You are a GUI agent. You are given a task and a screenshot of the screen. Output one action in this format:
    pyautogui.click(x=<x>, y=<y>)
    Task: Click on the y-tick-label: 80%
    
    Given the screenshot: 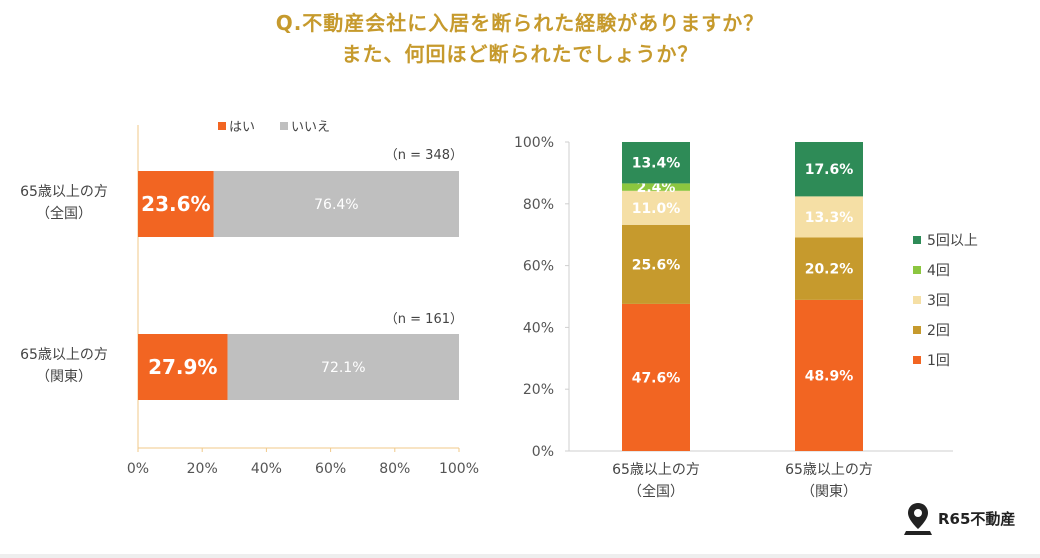 What is the action you would take?
    pyautogui.click(x=538, y=205)
    